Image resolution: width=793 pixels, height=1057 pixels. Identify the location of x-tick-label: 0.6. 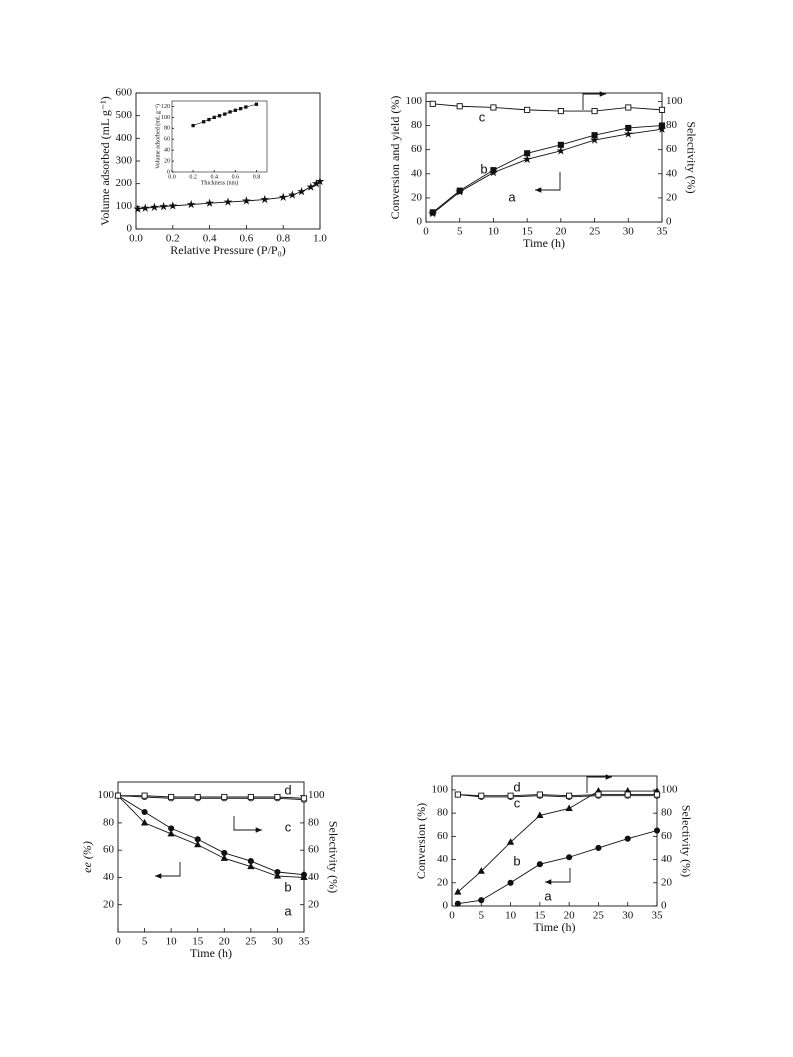
(236, 177).